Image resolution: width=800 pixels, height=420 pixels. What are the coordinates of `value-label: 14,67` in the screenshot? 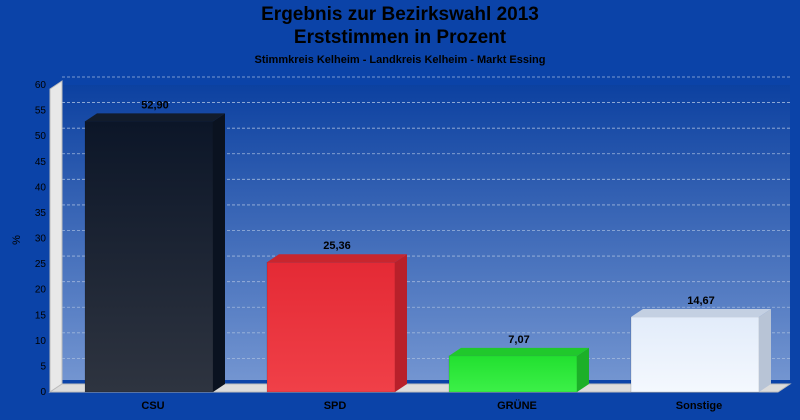 It's located at (701, 301).